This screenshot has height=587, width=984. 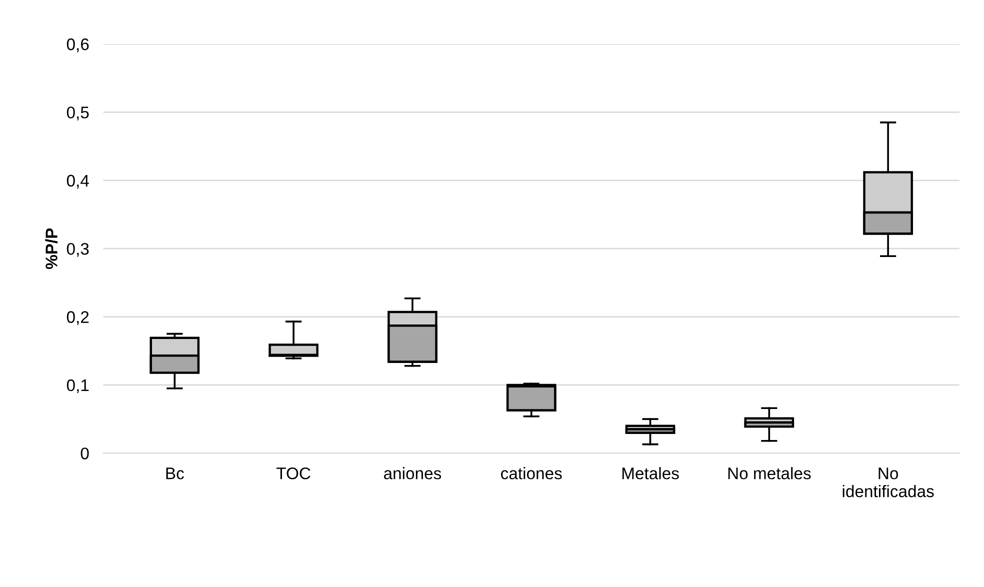 What do you see at coordinates (175, 474) in the screenshot?
I see `x-tick-label: Bc` at bounding box center [175, 474].